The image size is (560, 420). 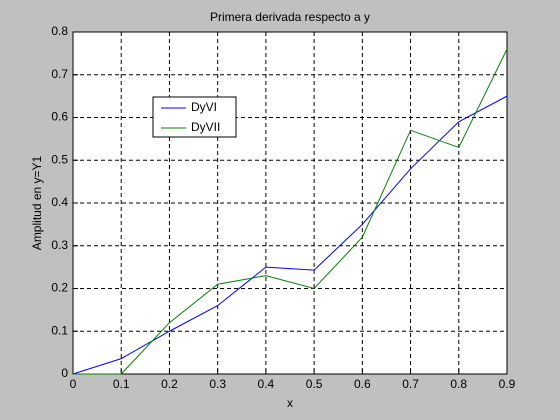 What do you see at coordinates (64, 373) in the screenshot?
I see `y-tick-label: 0` at bounding box center [64, 373].